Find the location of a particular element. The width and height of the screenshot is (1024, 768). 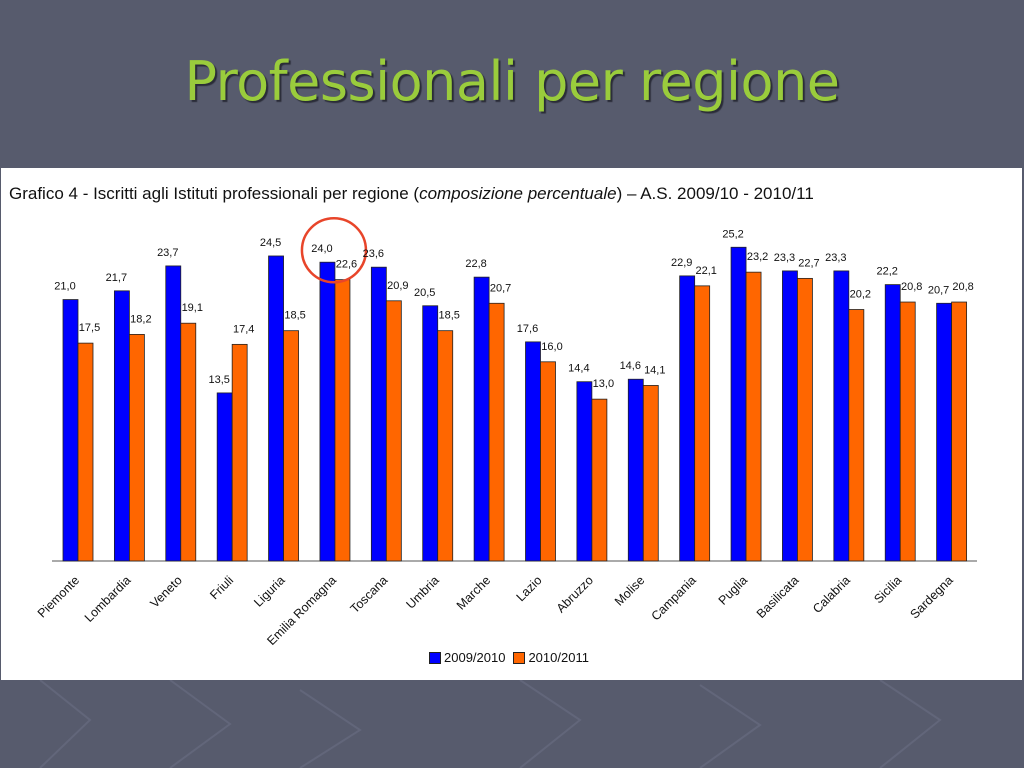

data-label: 22,7 is located at coordinates (808, 263).